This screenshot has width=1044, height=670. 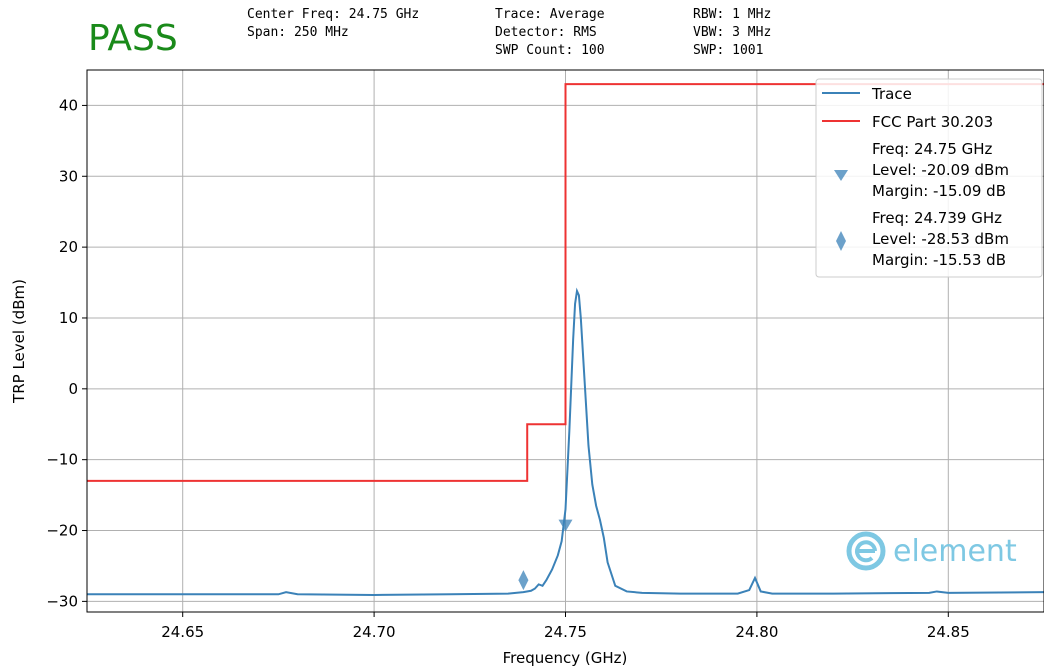 What do you see at coordinates (68, 176) in the screenshot?
I see `y-tick-label: 30` at bounding box center [68, 176].